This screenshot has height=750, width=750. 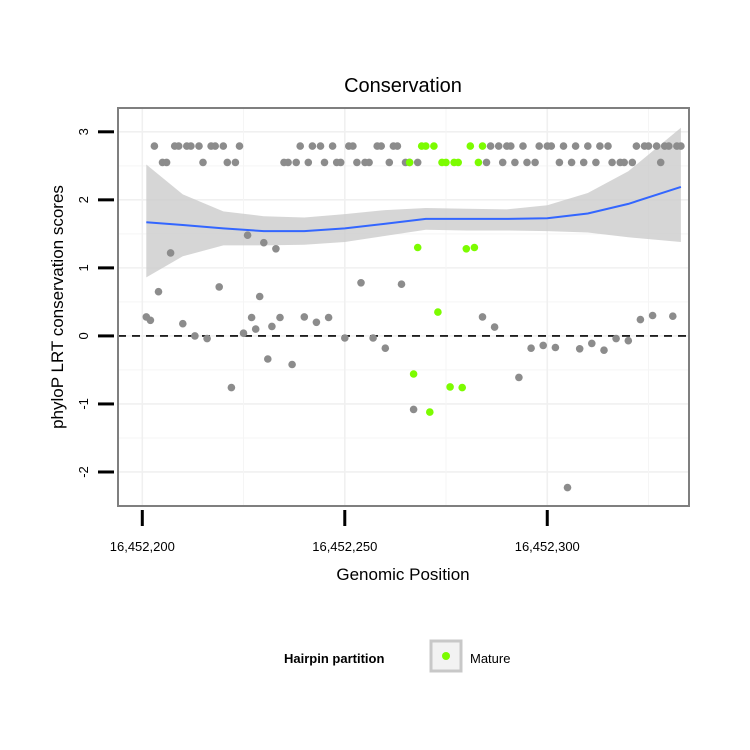 I want to click on y-tick-label: -2, so click(x=83, y=472).